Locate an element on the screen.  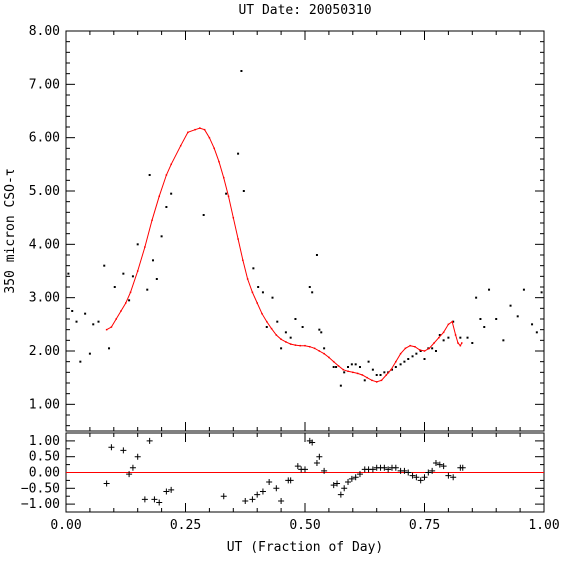
resid-ytick-label: 1.00 is located at coordinates (44, 441).